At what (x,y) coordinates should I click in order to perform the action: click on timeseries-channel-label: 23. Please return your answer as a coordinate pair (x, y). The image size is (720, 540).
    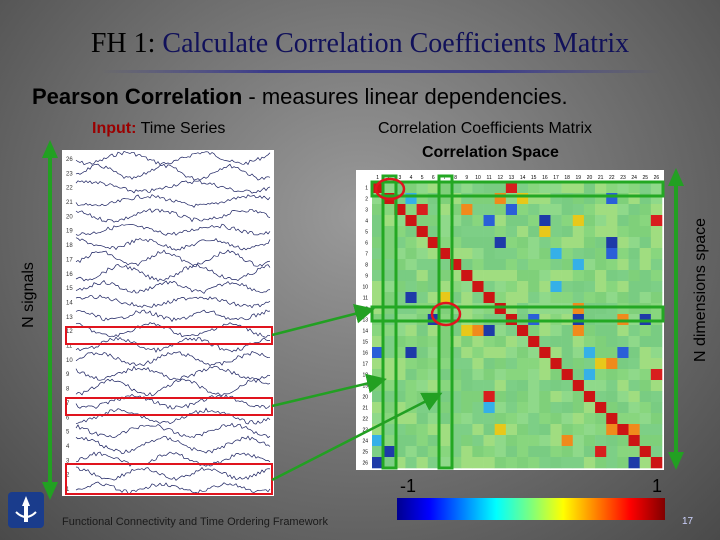
    Looking at the image, I should click on (69, 174).